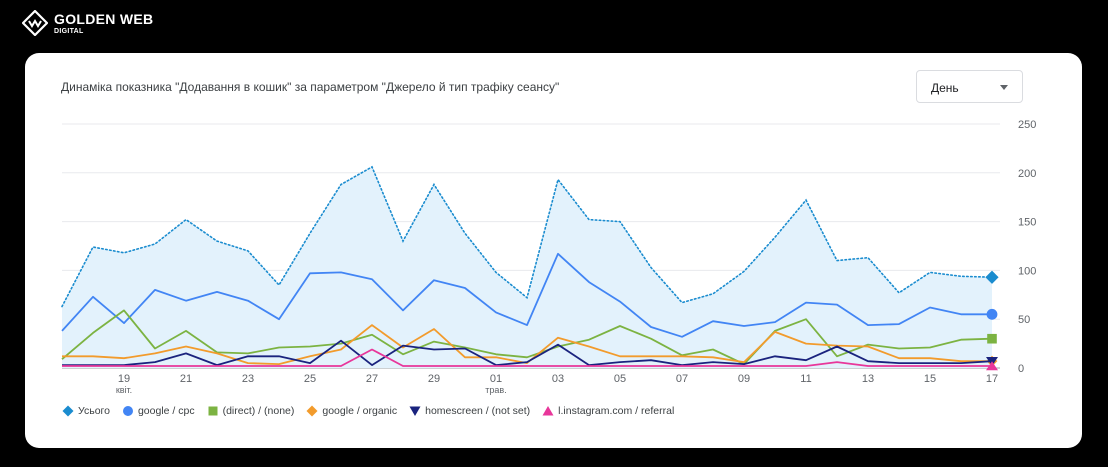 The height and width of the screenshot is (467, 1108). What do you see at coordinates (360, 411) in the screenshot?
I see `legend-label: google / organic` at bounding box center [360, 411].